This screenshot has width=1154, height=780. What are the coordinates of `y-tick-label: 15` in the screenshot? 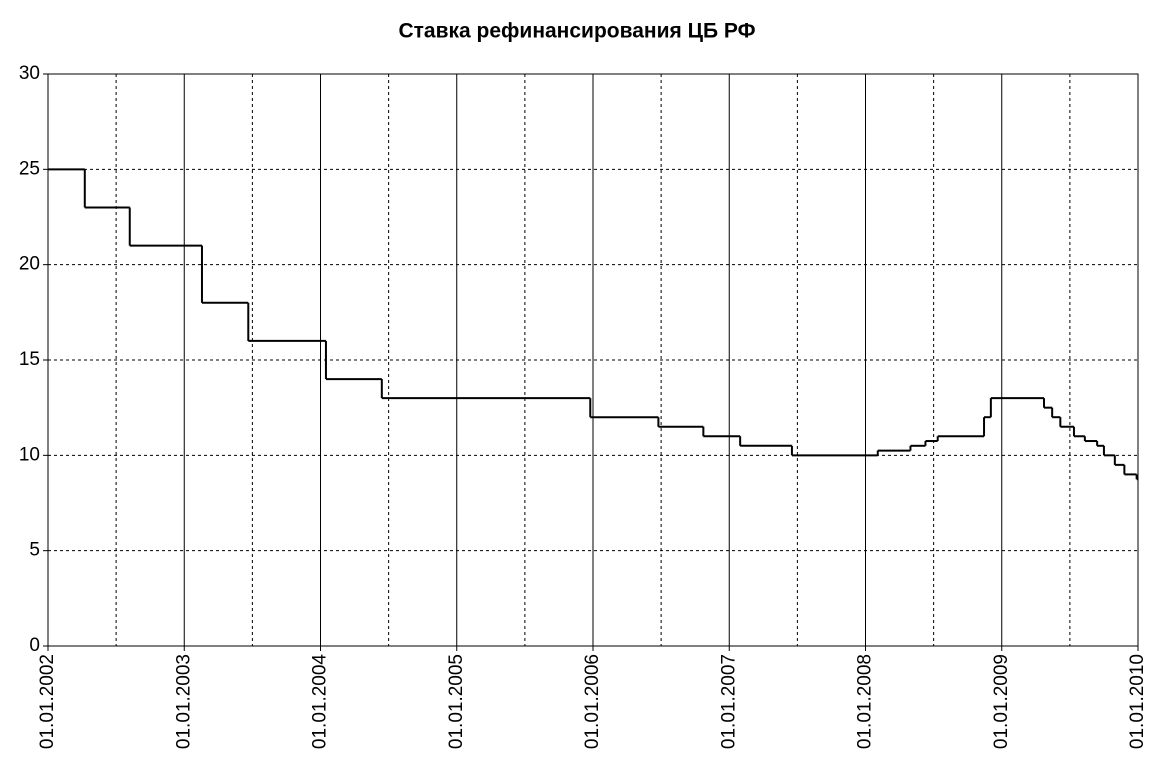 It's located at (29, 359).